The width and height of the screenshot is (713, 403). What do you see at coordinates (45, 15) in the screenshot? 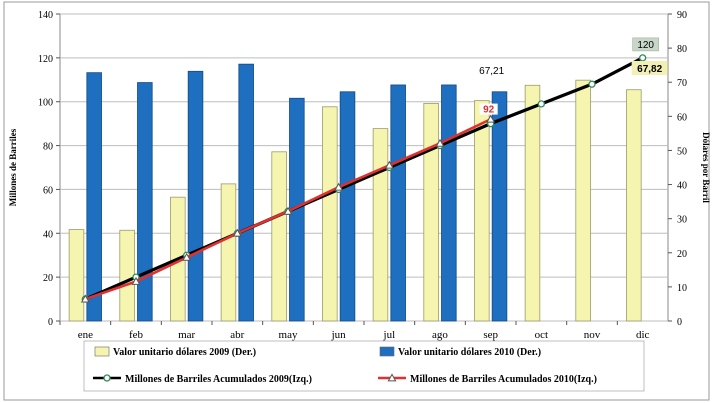
I see `y-left-tick-label: 140` at bounding box center [45, 15].